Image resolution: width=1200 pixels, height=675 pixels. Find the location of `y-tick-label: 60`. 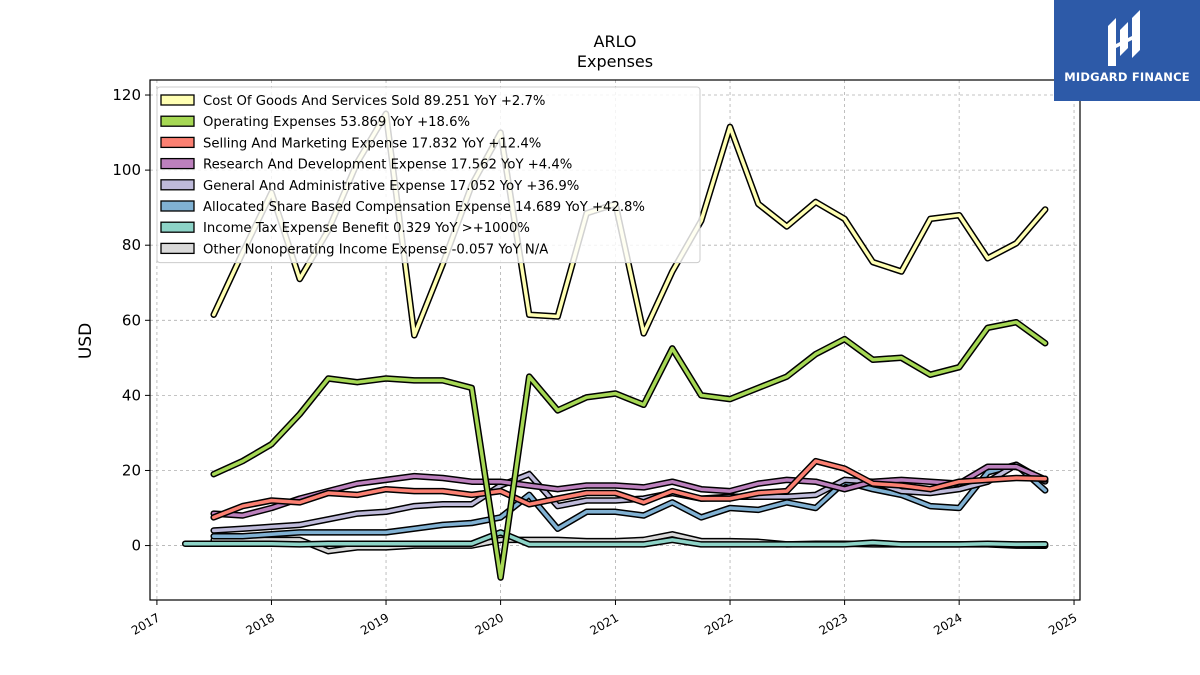

y-tick-label: 60 is located at coordinates (131, 320).